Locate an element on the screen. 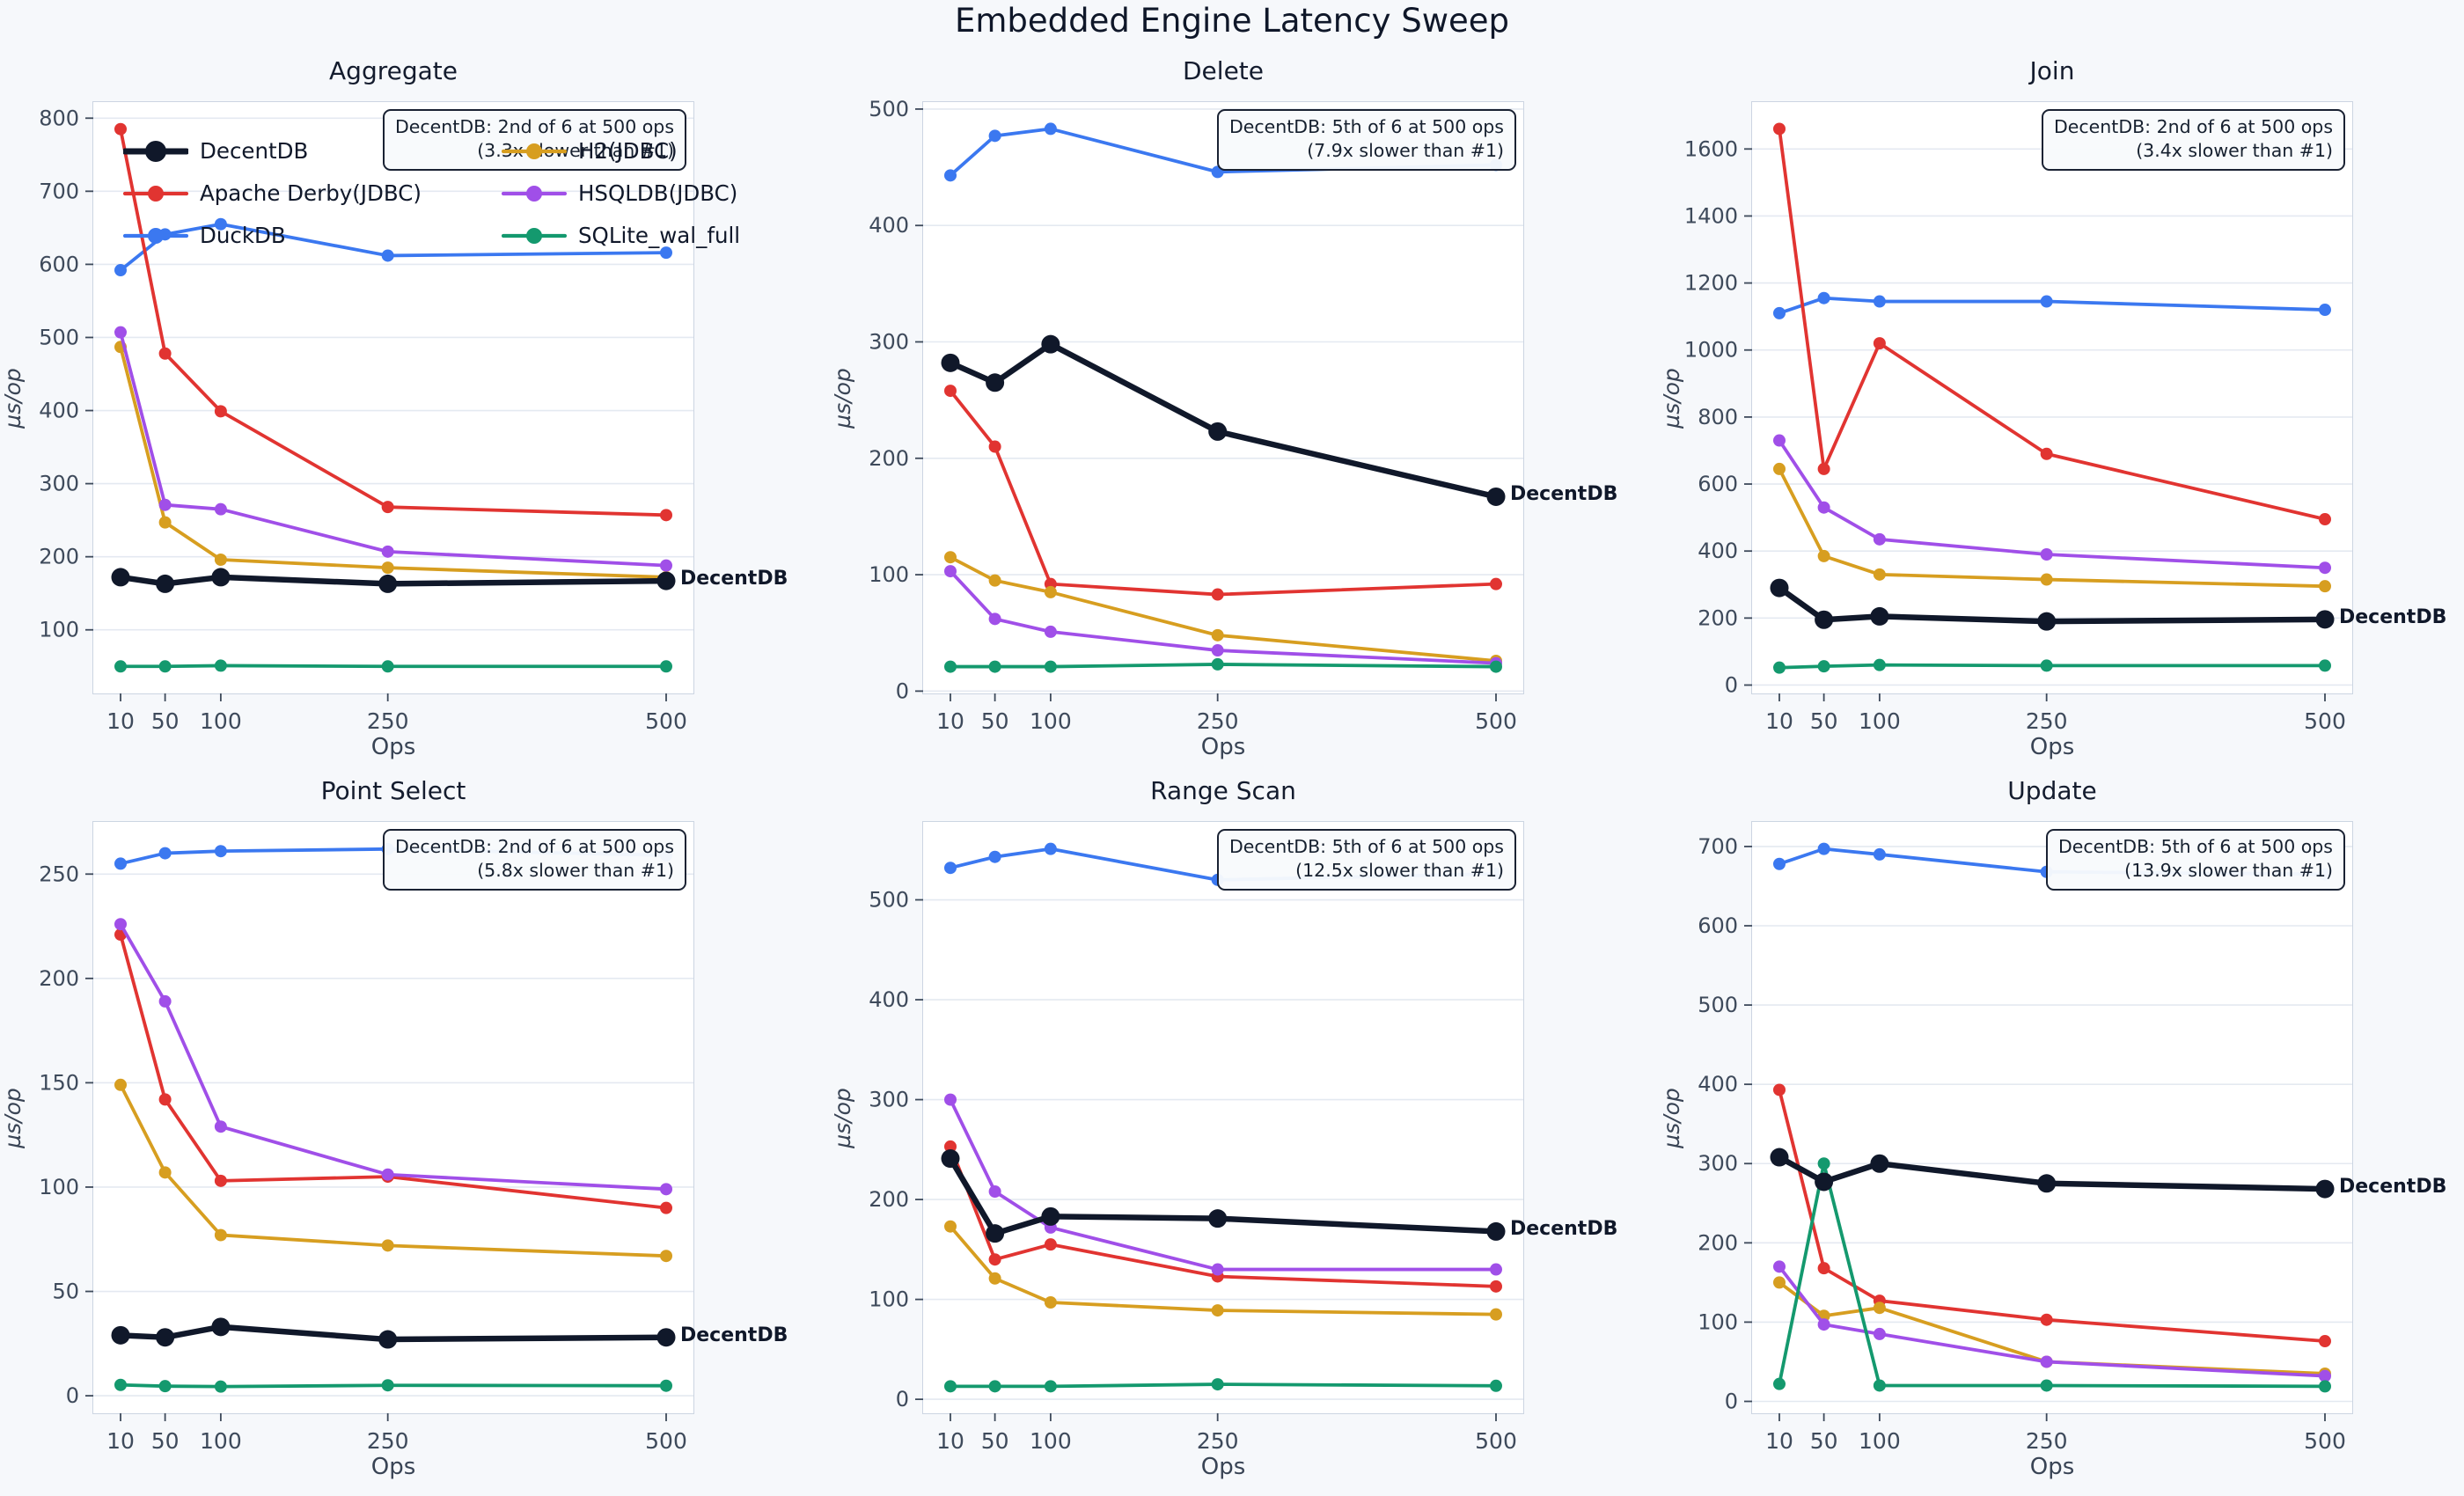  y-tick-label: 1400 is located at coordinates (1711, 216).